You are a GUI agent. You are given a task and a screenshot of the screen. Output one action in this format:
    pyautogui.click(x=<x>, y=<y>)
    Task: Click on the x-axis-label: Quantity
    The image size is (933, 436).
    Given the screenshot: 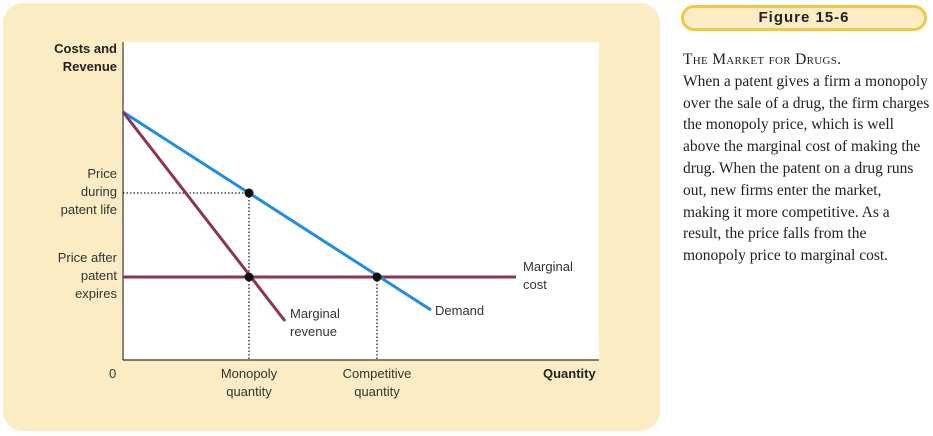 What is the action you would take?
    pyautogui.click(x=569, y=373)
    